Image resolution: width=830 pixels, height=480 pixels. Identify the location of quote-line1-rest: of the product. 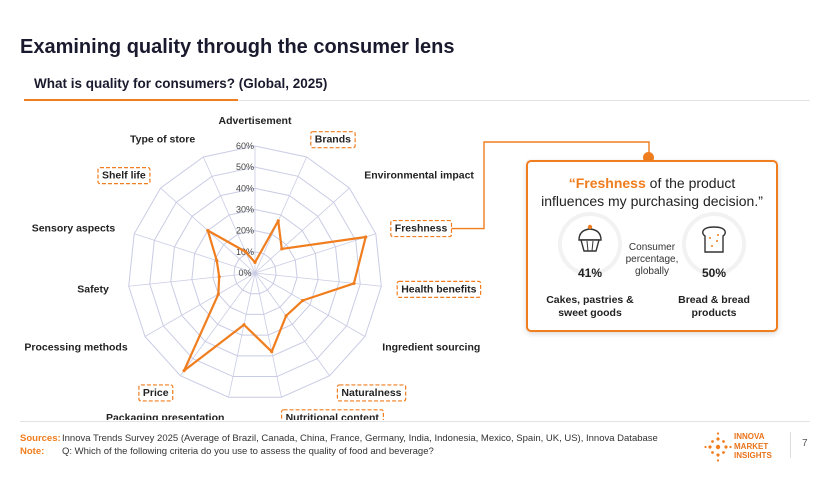
(690, 183).